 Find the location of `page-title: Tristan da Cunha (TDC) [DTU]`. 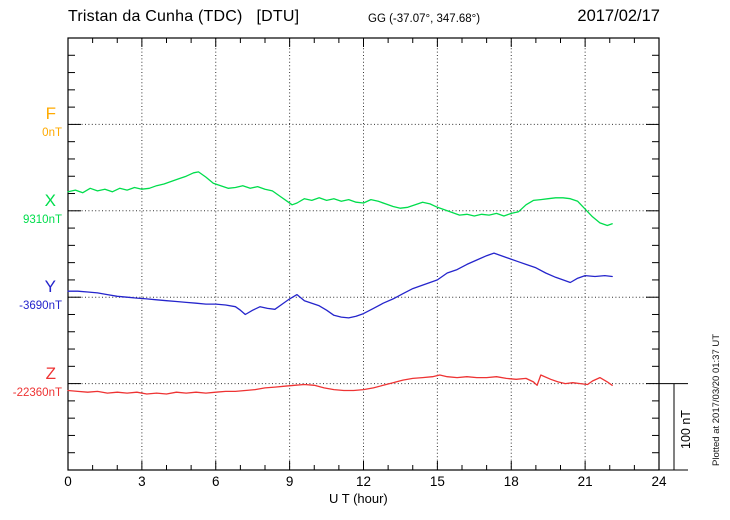

page-title: Tristan da Cunha (TDC) [DTU] is located at coordinates (183, 17).